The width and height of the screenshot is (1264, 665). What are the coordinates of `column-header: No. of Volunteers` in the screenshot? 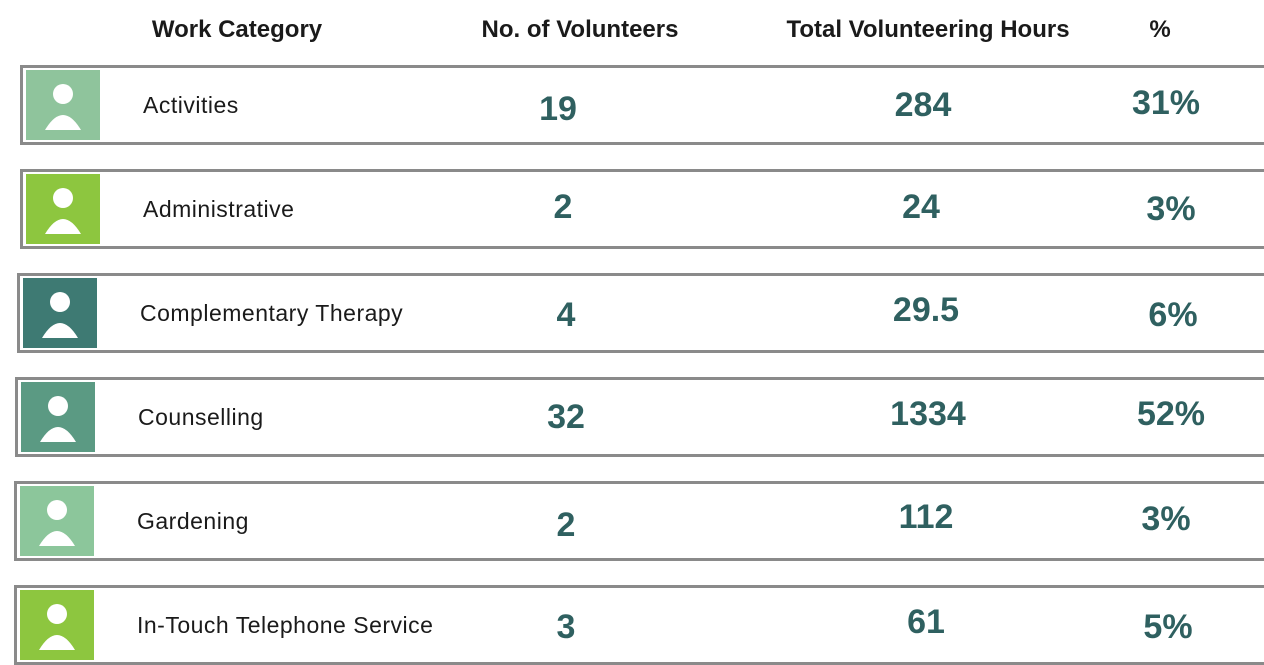 It's located at (580, 29).